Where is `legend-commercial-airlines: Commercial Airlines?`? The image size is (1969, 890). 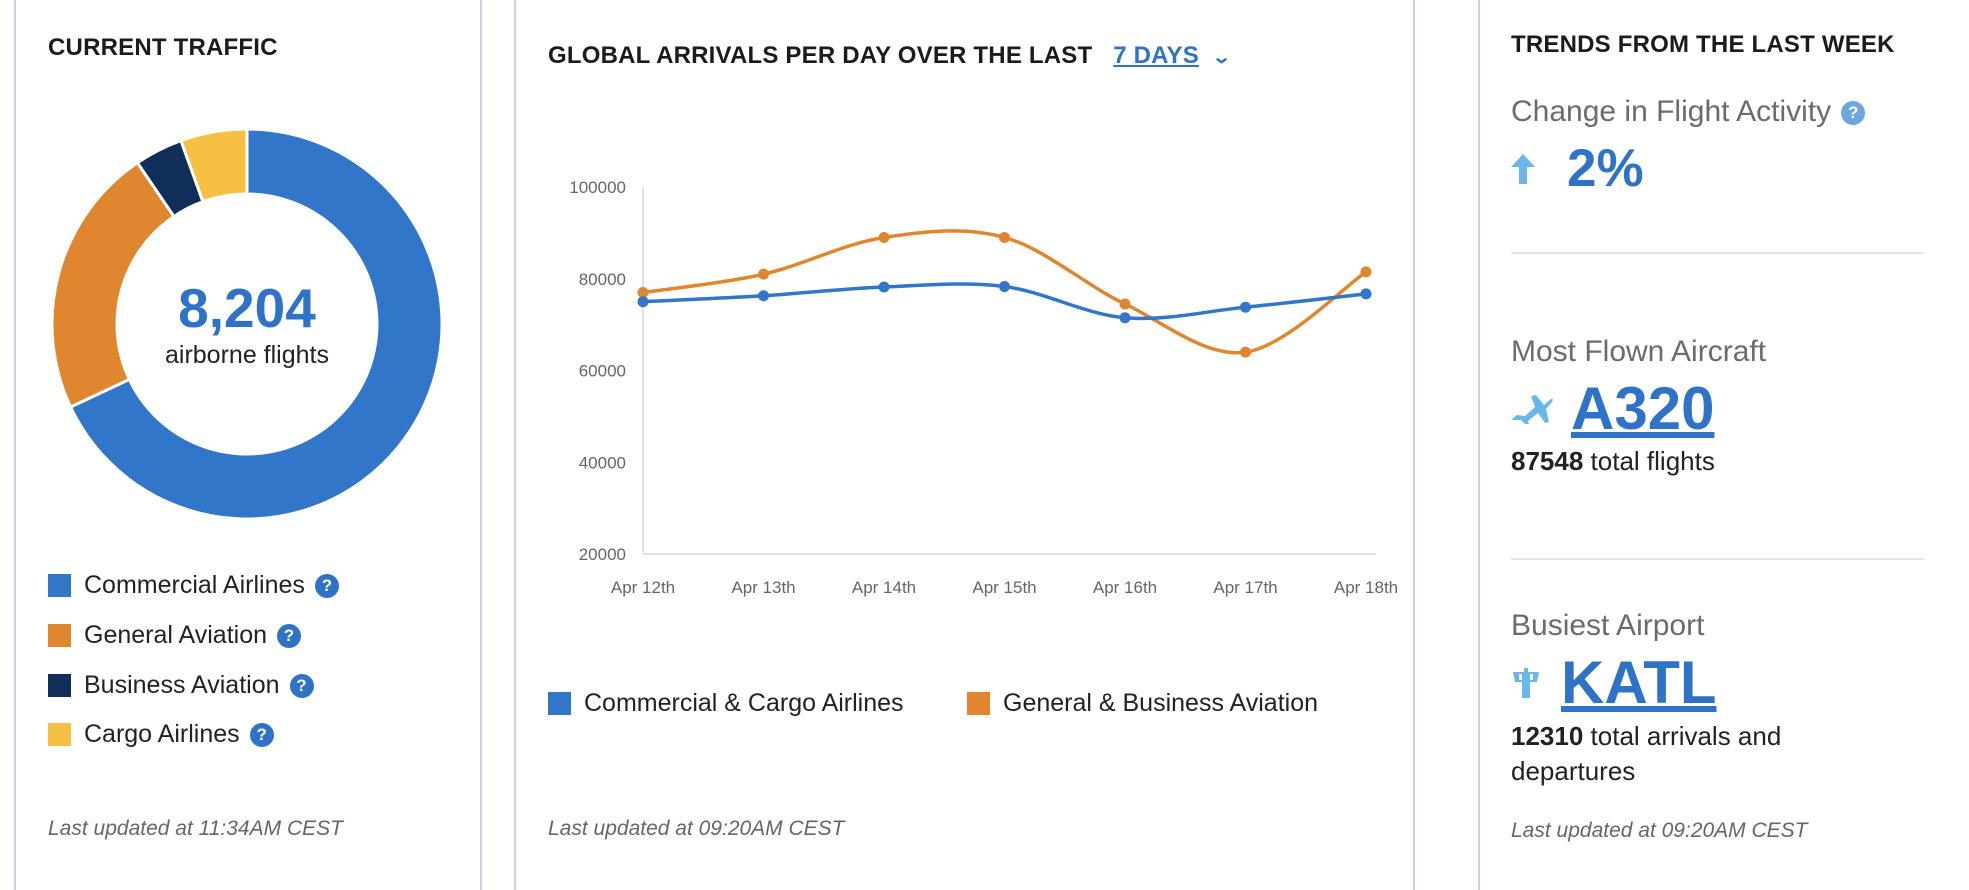 legend-commercial-airlines: Commercial Airlines? is located at coordinates (193, 585).